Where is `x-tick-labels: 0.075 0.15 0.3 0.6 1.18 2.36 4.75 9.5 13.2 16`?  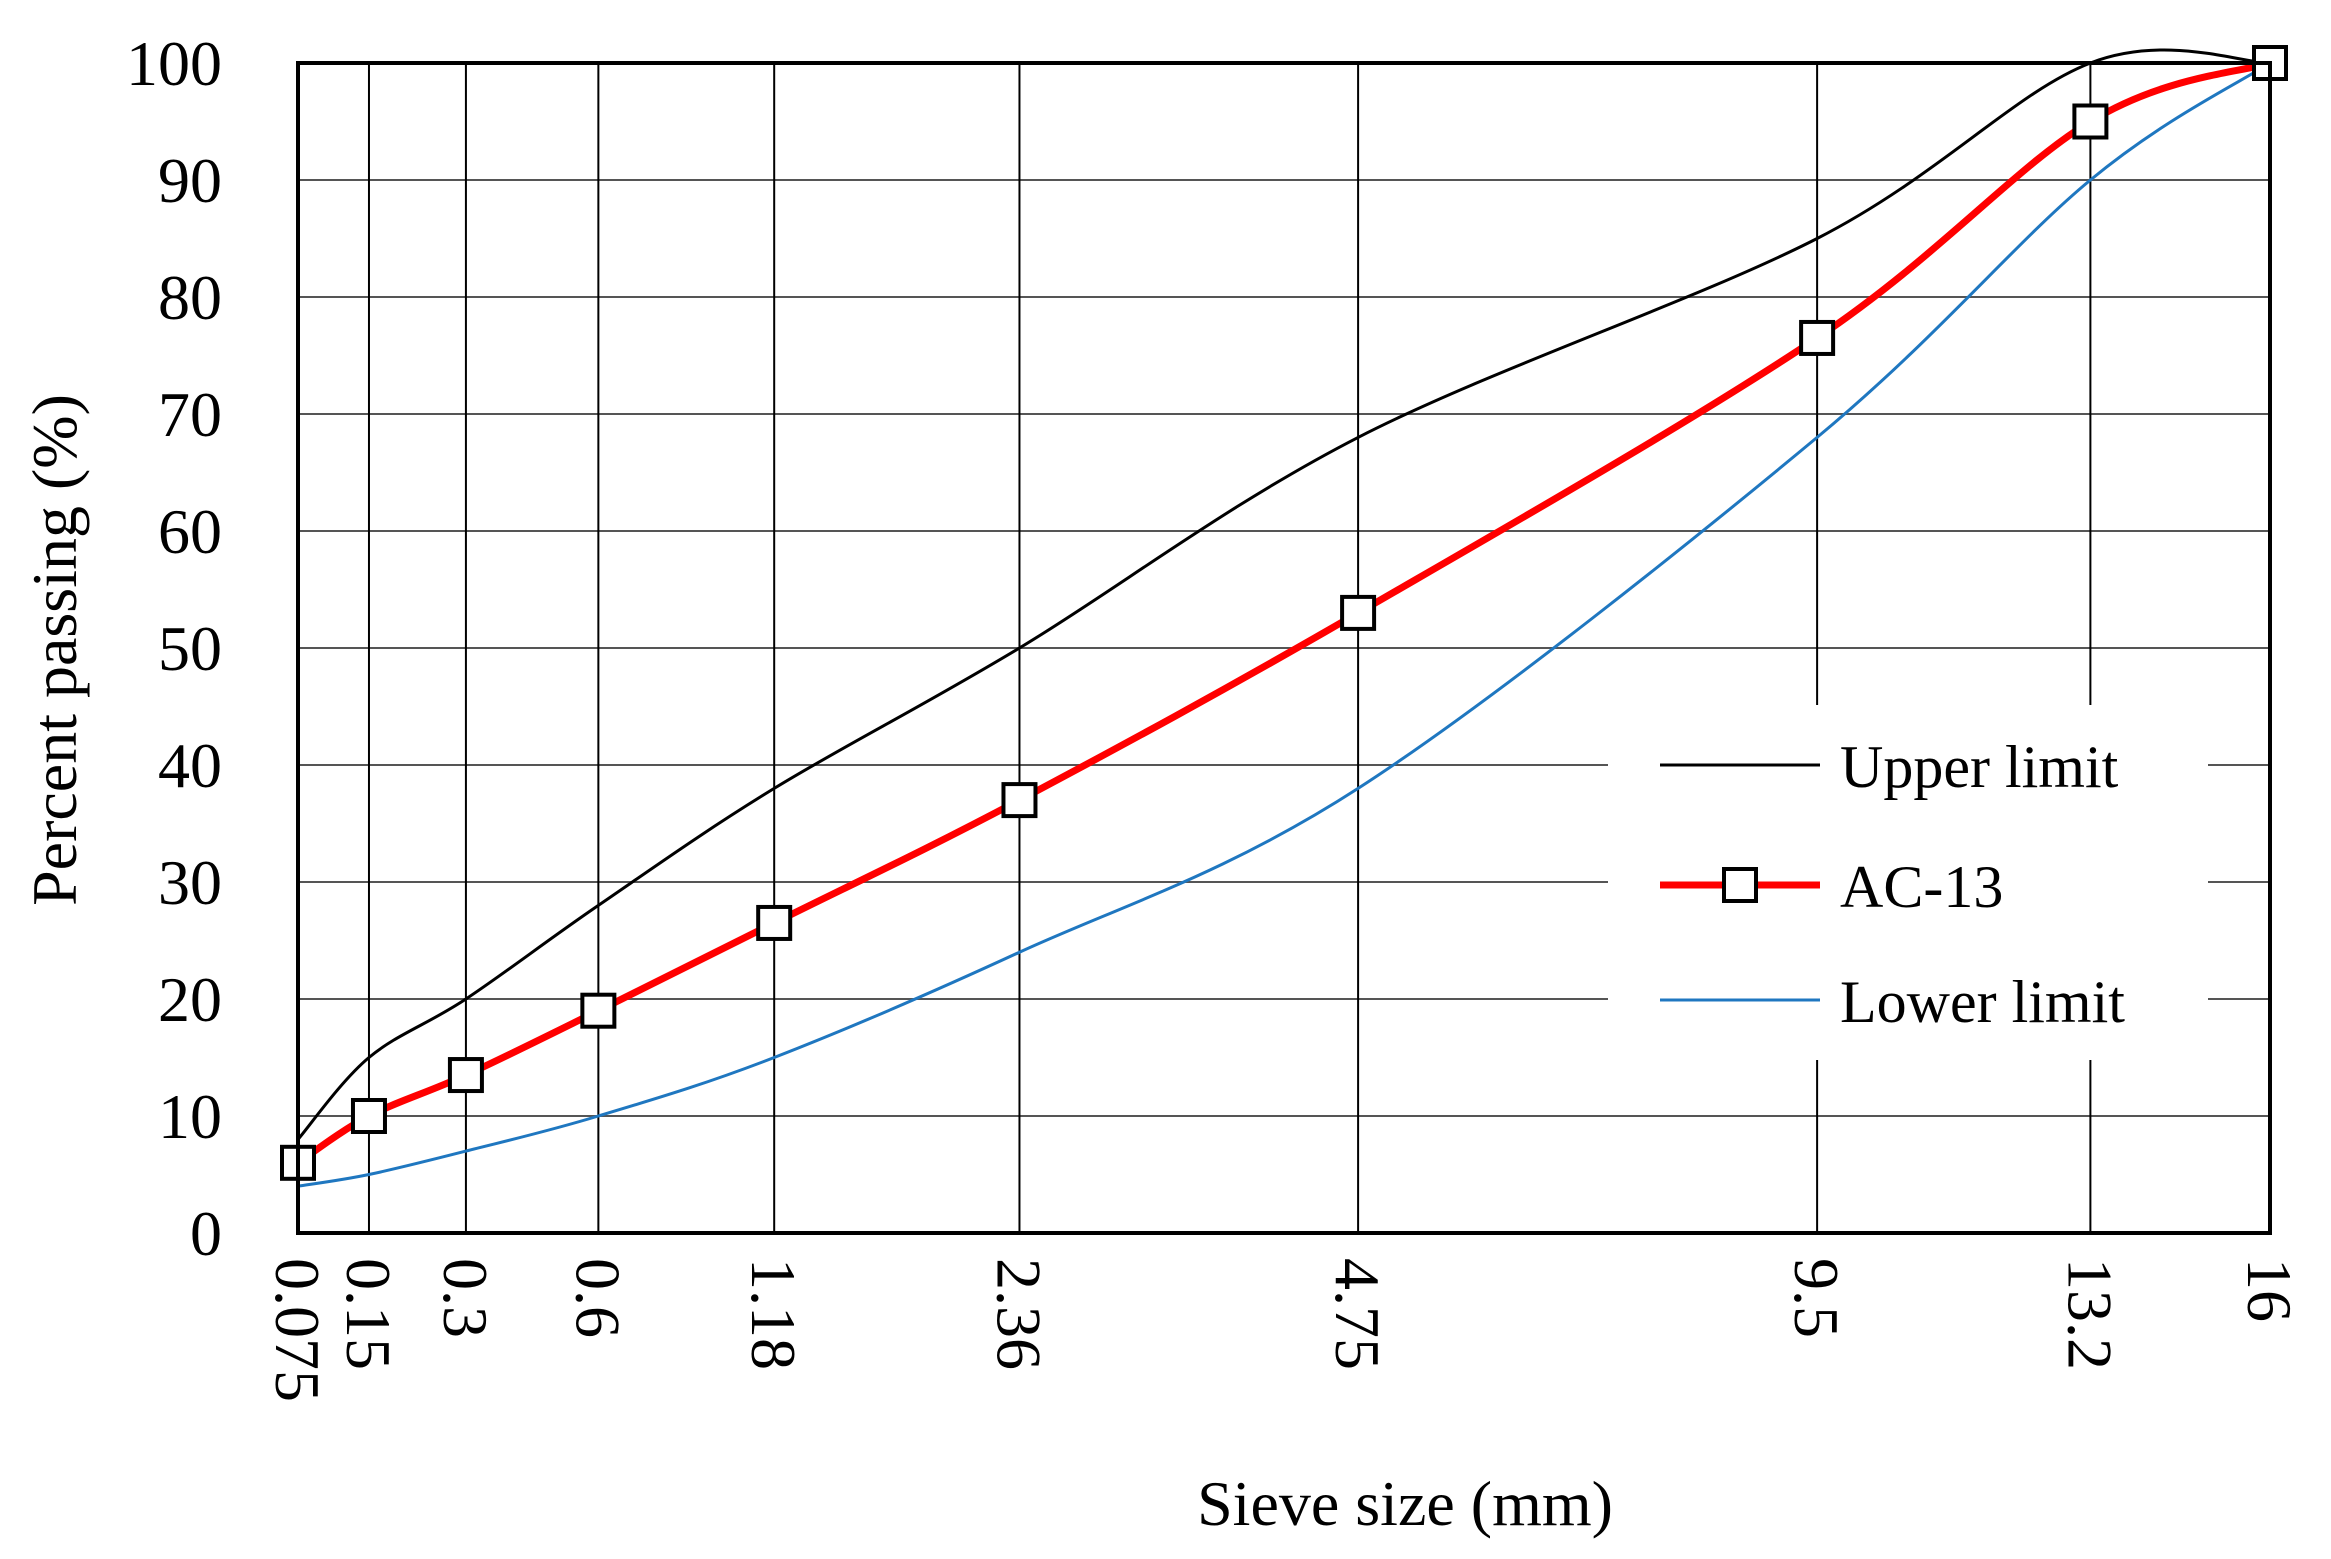 x-tick-labels: 0.075 0.15 0.3 0.6 1.18 2.36 4.75 9.5 13.2 16 is located at coordinates (1283, 1330).